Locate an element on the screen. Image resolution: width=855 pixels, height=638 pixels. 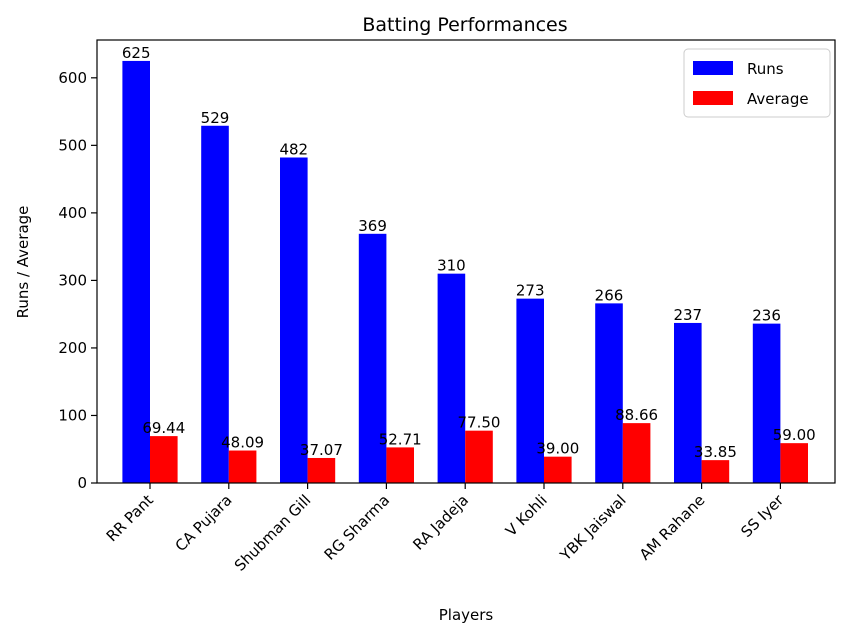
x-tick-label-ca-pujara: CA Pujara is located at coordinates (204, 523).